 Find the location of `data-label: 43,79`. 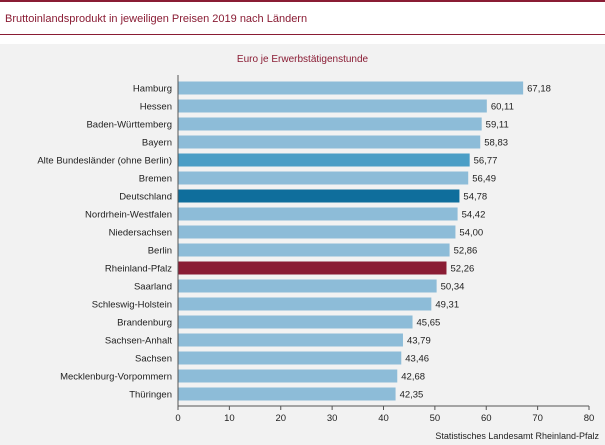

data-label: 43,79 is located at coordinates (419, 341).